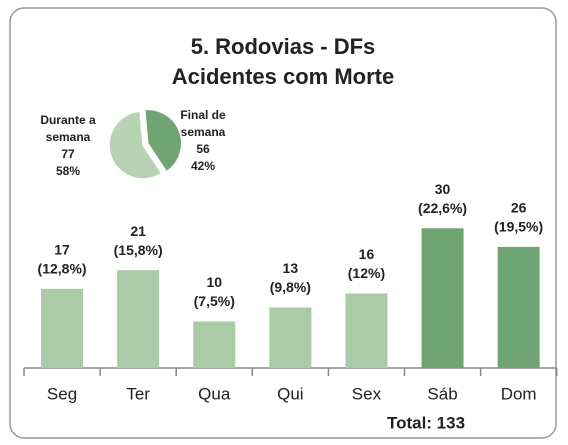 This screenshot has width=568, height=445. Describe the element at coordinates (62, 250) in the screenshot. I see `value-label: 17` at that location.